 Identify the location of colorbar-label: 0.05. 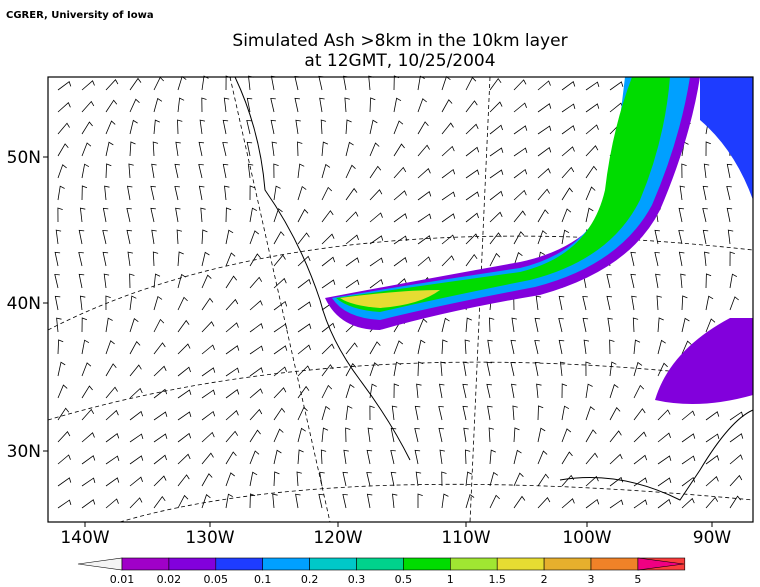
(216, 579).